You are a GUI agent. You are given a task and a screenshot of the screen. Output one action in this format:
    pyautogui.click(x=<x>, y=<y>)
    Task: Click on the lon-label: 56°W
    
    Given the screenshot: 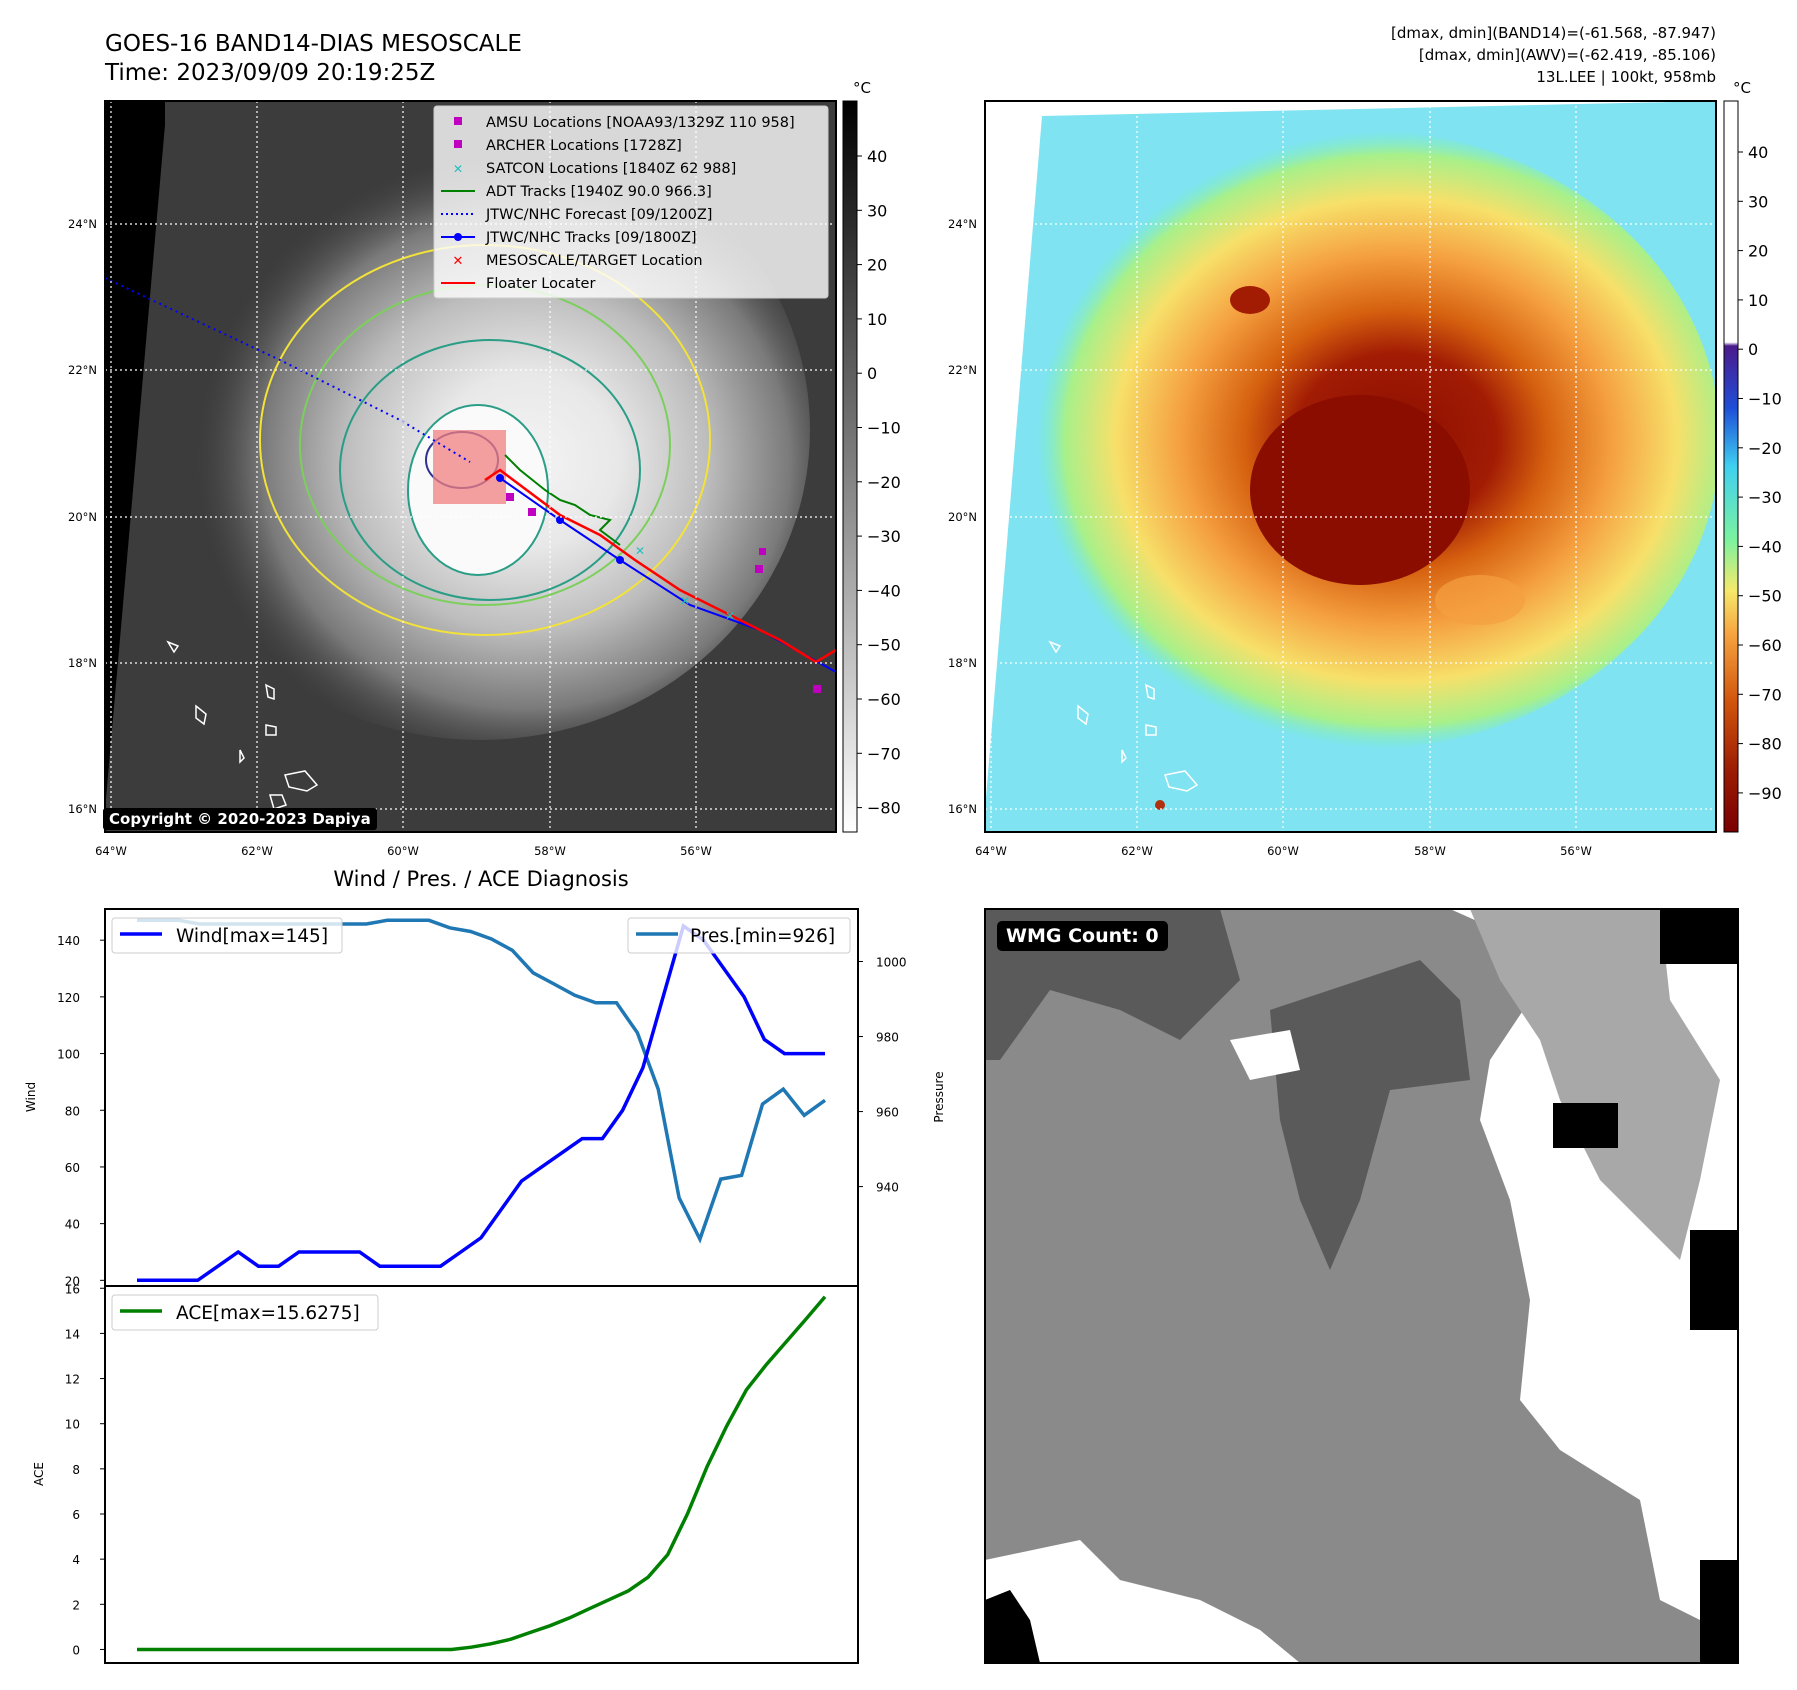 What is the action you would take?
    pyautogui.click(x=1576, y=851)
    